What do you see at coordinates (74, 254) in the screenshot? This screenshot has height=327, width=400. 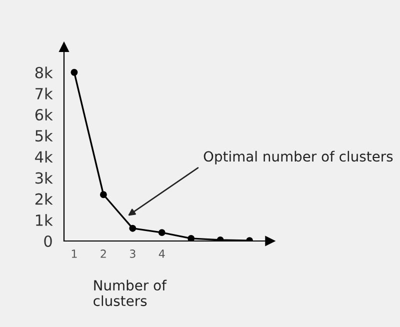 I see `x-tick-label: 1` at bounding box center [74, 254].